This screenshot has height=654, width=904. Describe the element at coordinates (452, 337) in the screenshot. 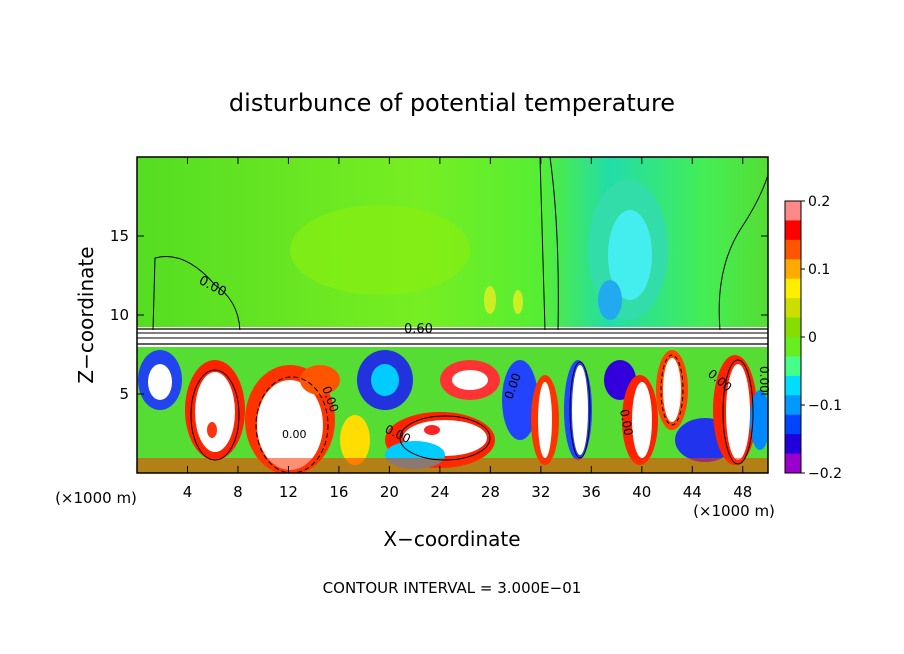

I see `boundary-band` at that location.